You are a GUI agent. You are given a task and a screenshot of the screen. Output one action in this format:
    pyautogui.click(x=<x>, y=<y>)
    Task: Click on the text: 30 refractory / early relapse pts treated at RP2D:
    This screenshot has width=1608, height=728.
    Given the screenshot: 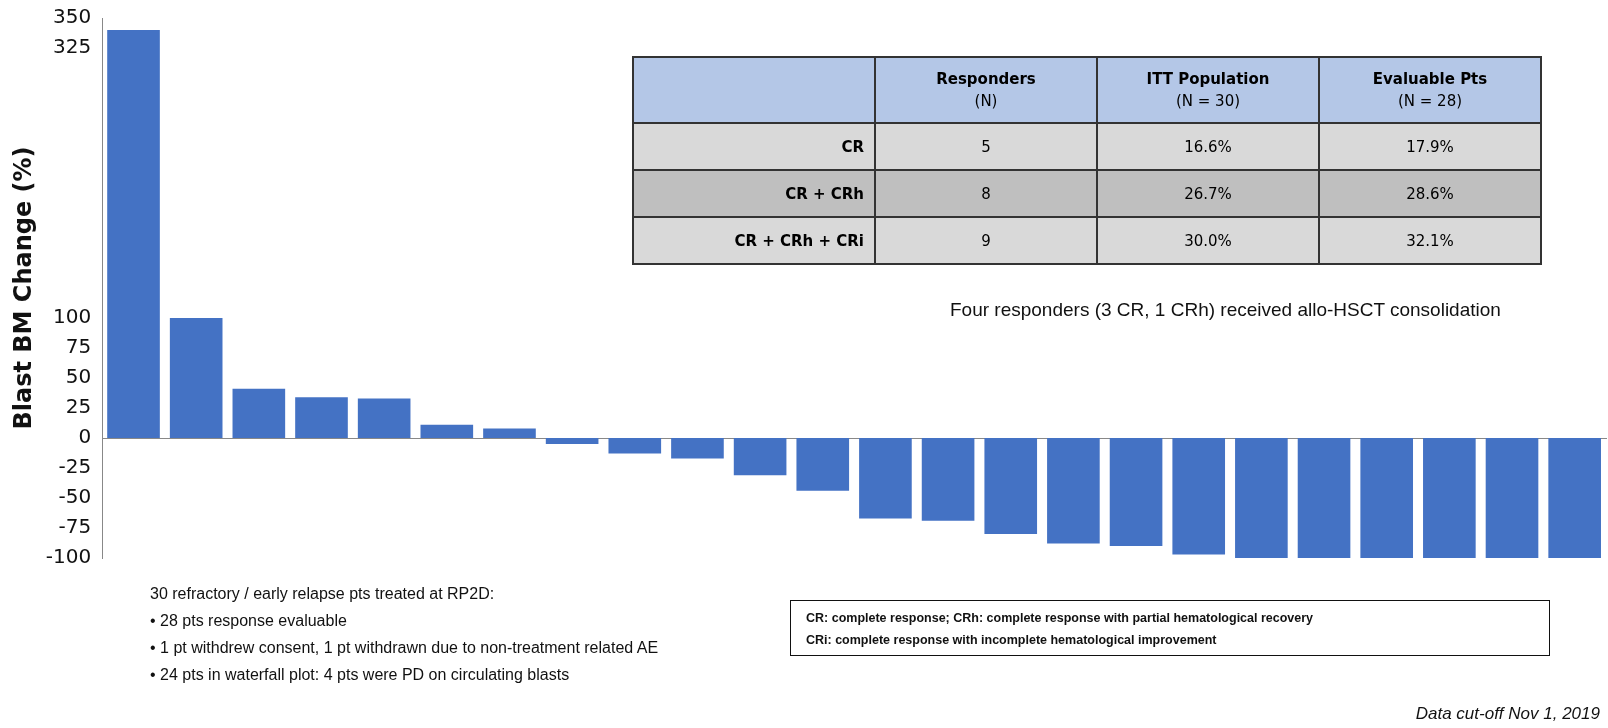 What is the action you would take?
    pyautogui.click(x=323, y=594)
    